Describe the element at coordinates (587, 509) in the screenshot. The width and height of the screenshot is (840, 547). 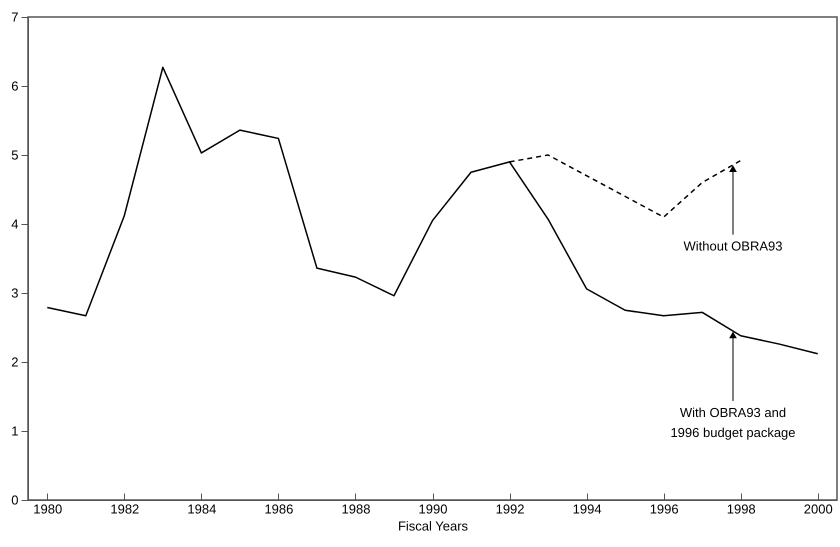
I see `x-tick-label: 1994` at that location.